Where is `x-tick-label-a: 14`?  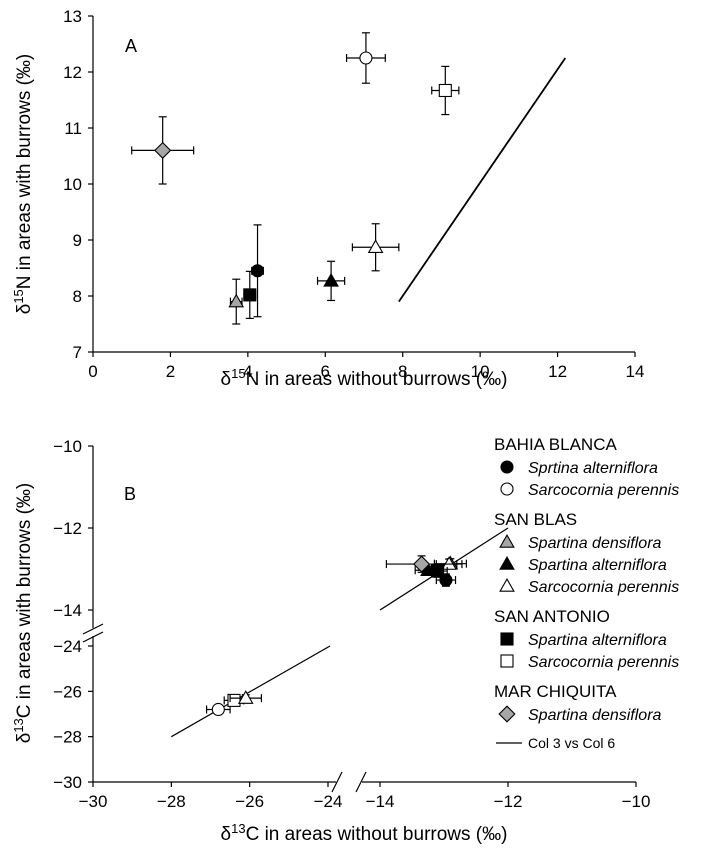
x-tick-label-a: 14 is located at coordinates (635, 371).